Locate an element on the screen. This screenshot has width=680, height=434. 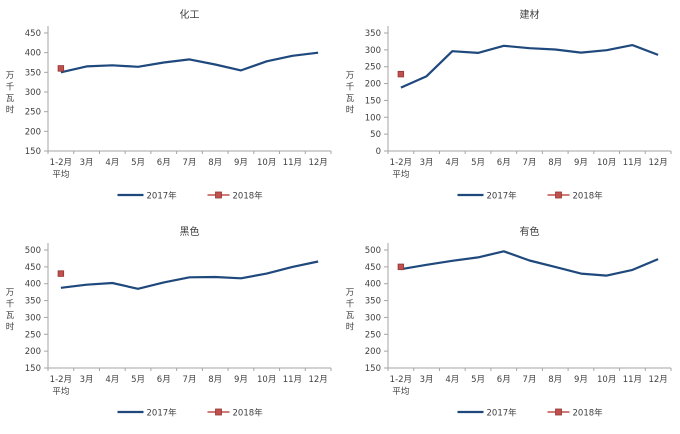
y-tick-label: 500 is located at coordinates (33, 251).